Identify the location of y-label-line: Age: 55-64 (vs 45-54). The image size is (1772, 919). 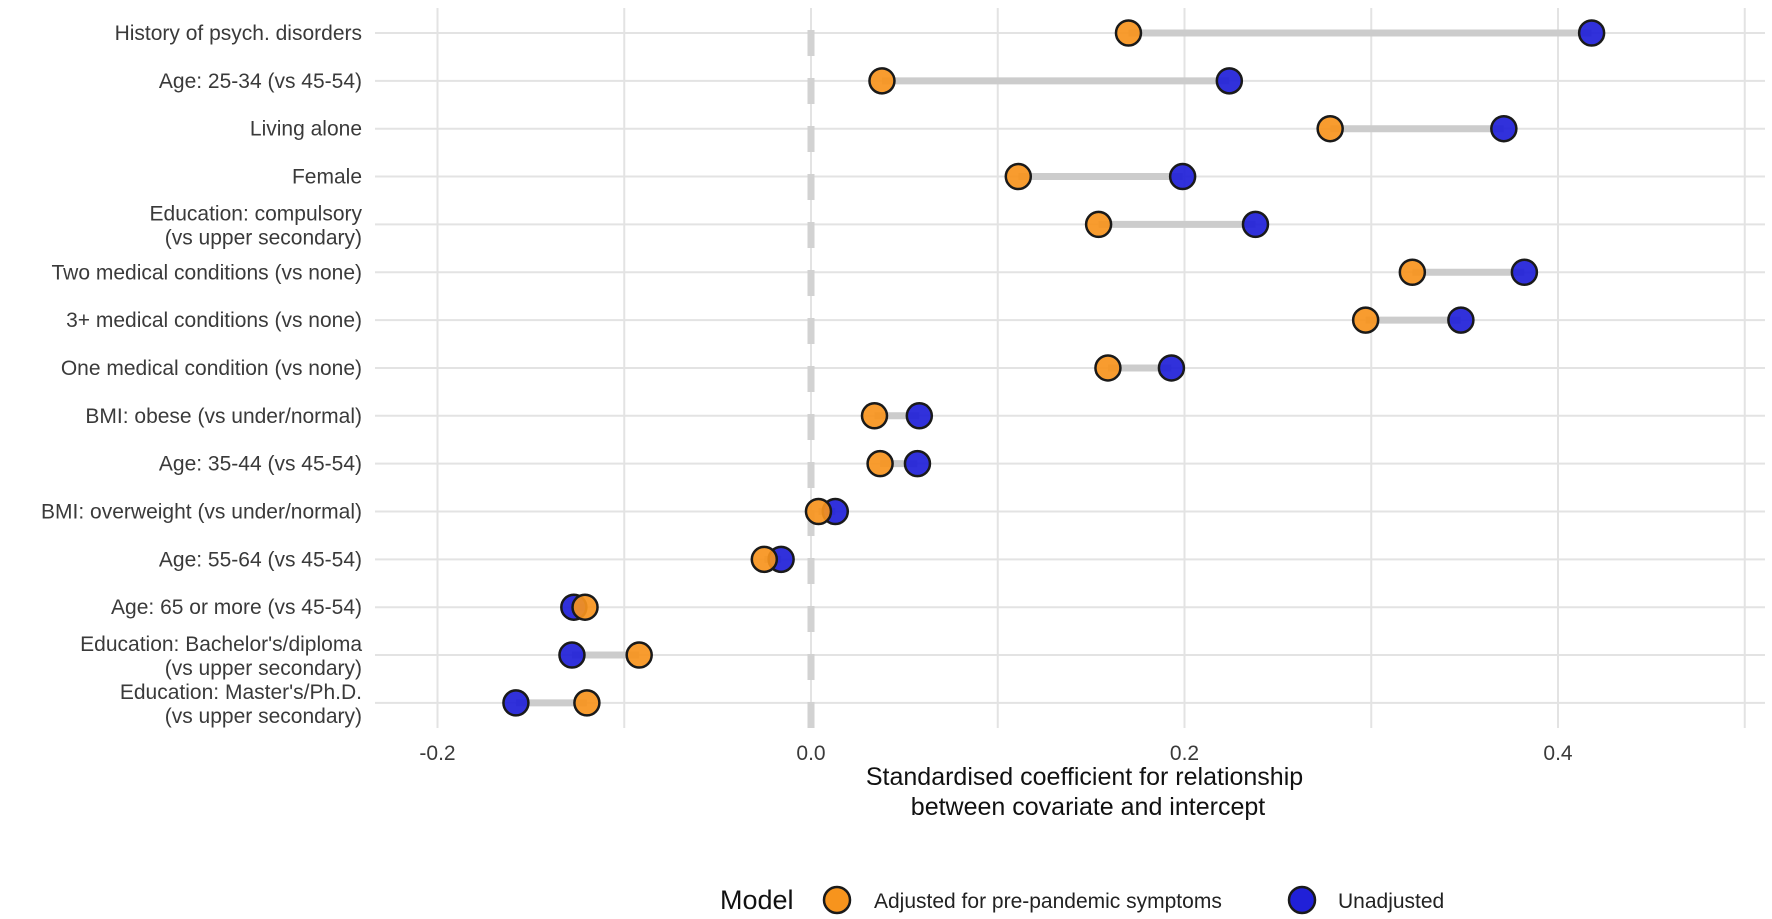
(260, 559).